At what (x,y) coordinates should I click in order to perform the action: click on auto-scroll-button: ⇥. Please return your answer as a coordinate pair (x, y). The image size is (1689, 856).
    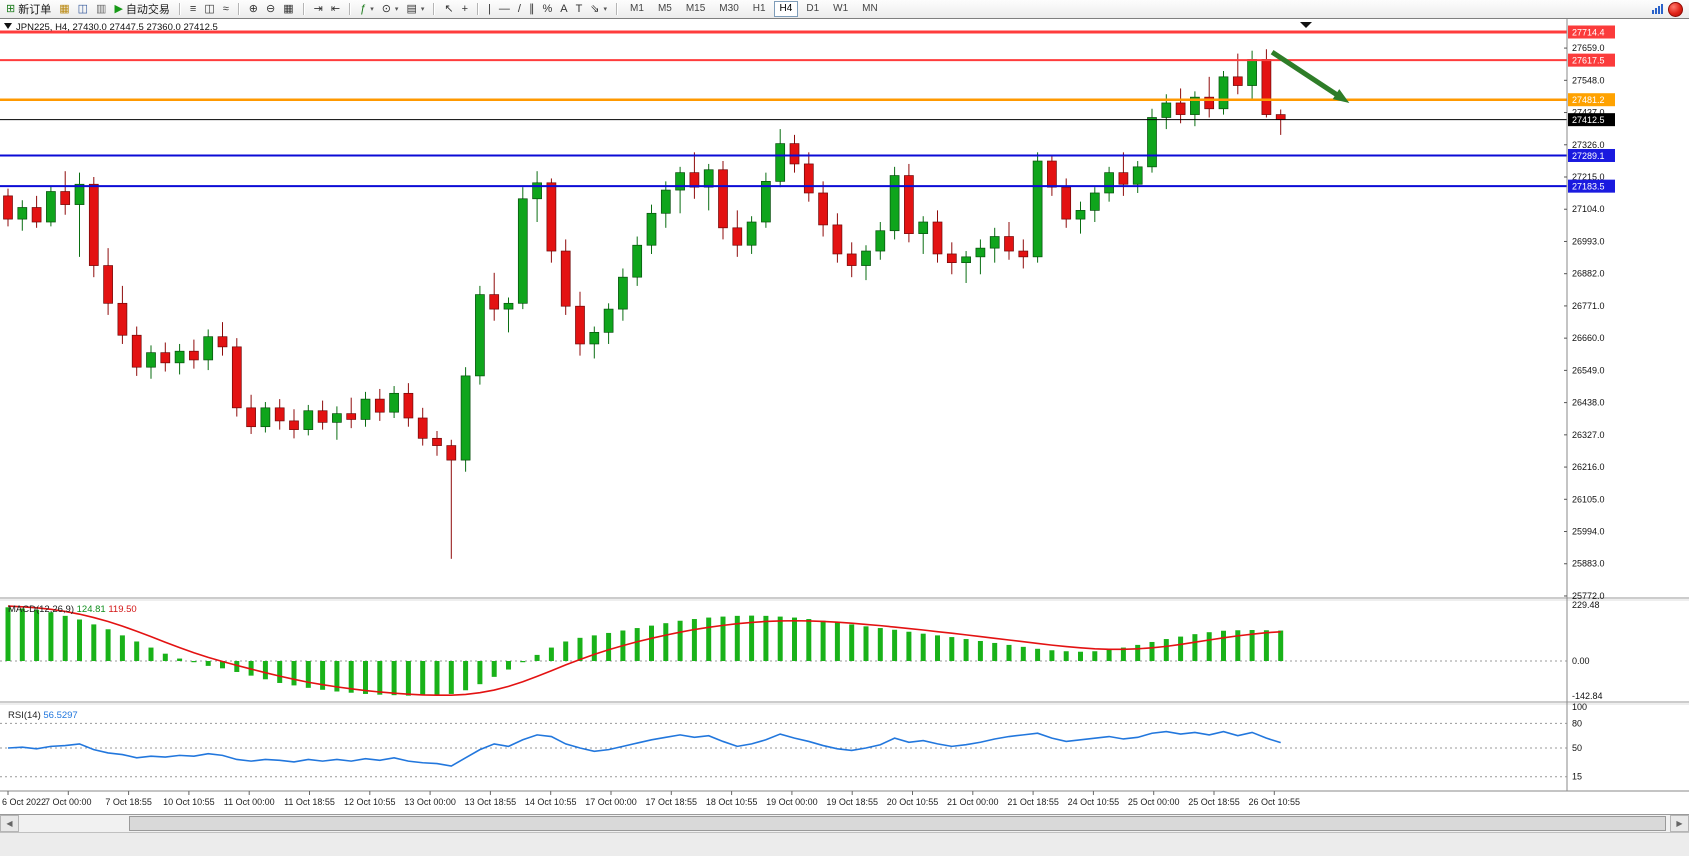
    Looking at the image, I should click on (318, 9).